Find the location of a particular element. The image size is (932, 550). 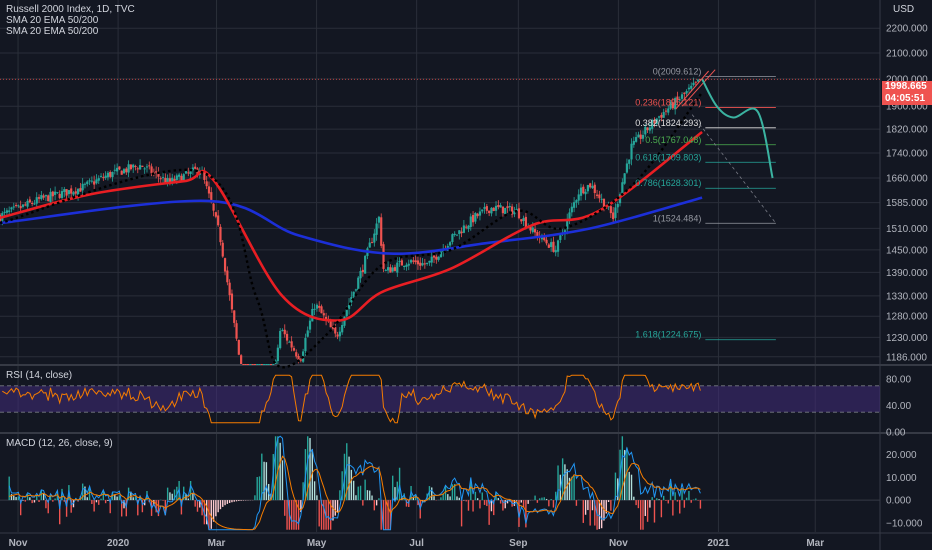

indicator-legend-1: SMA 20 EMA 50/200 is located at coordinates (52, 20).